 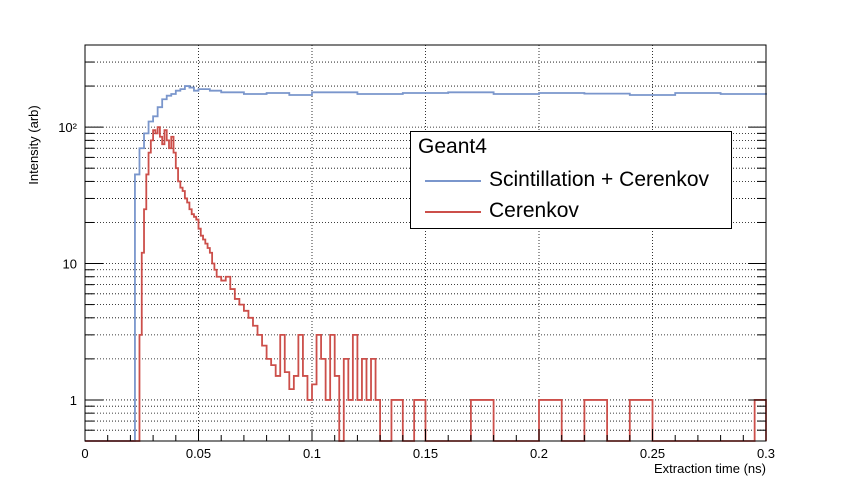 I want to click on legend-entry-cerenkov: Cerenkov, so click(x=571, y=212).